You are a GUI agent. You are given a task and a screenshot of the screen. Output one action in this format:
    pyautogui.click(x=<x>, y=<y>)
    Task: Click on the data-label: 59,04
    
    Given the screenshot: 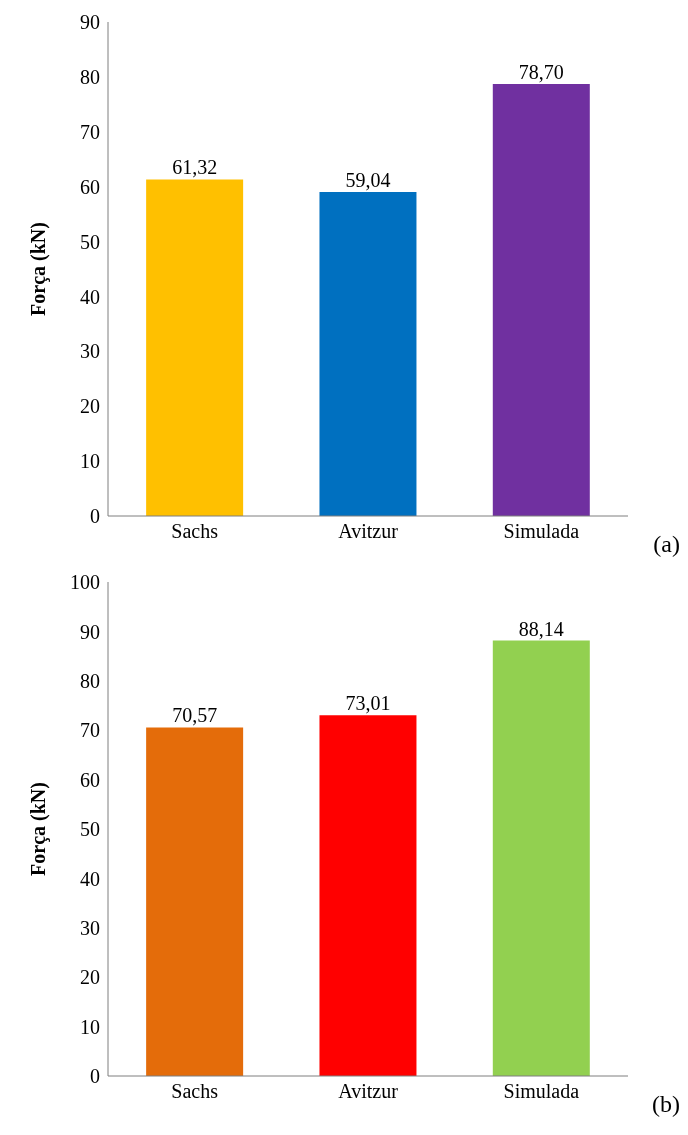 What is the action you would take?
    pyautogui.click(x=368, y=179)
    